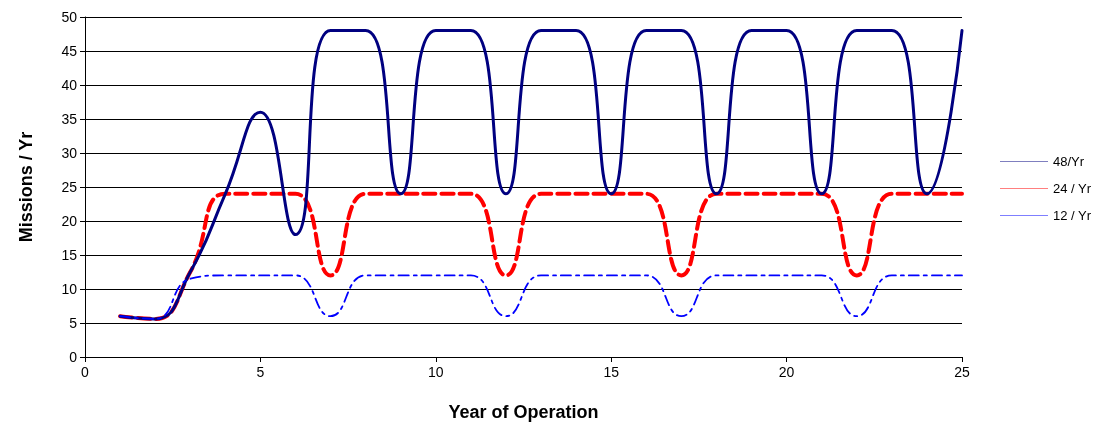  I want to click on y-axis-title: Missions / Yr, so click(26, 187).